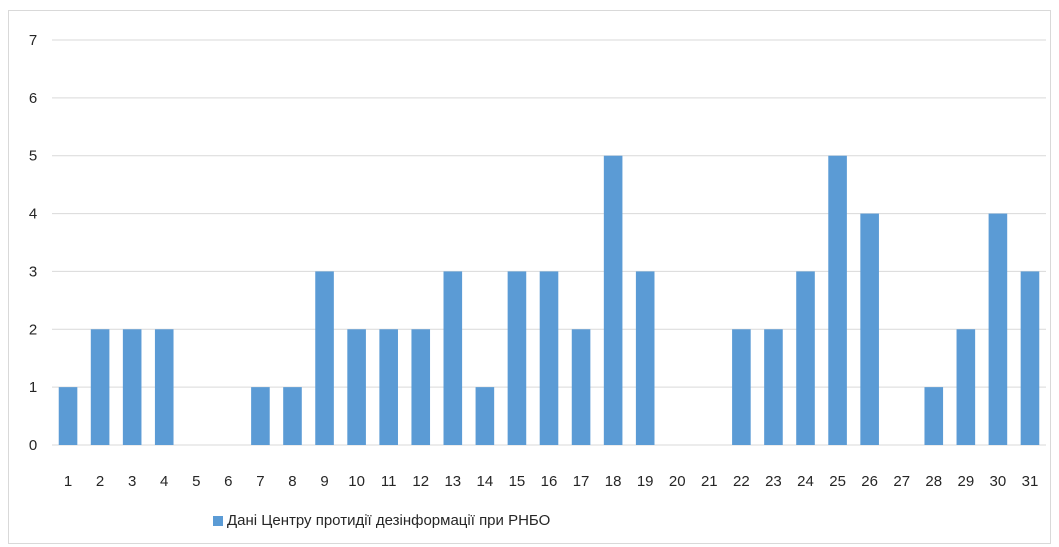  I want to click on x-tick-label: 6, so click(228, 481).